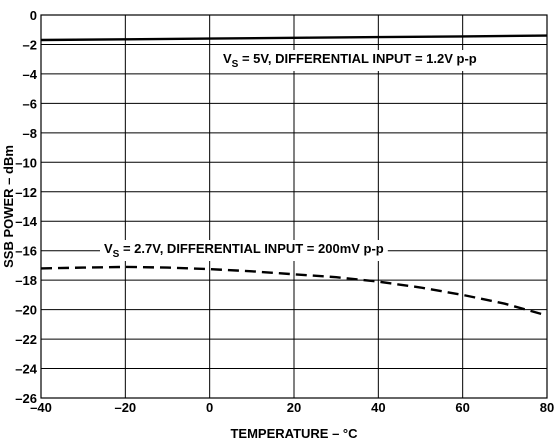 This screenshot has width=558, height=442. Describe the element at coordinates (26, 221) in the screenshot. I see `y-tick-label: –14` at that location.